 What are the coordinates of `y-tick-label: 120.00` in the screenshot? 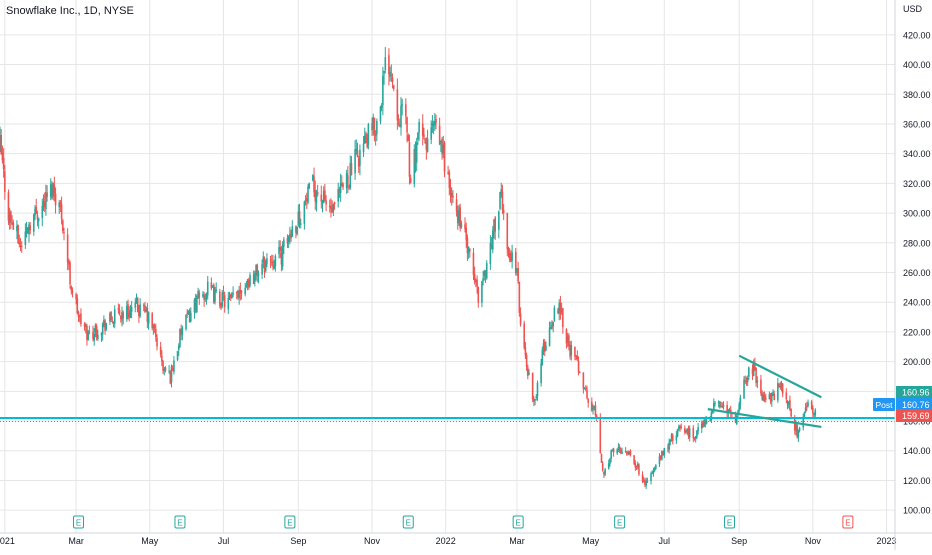 It's located at (917, 481).